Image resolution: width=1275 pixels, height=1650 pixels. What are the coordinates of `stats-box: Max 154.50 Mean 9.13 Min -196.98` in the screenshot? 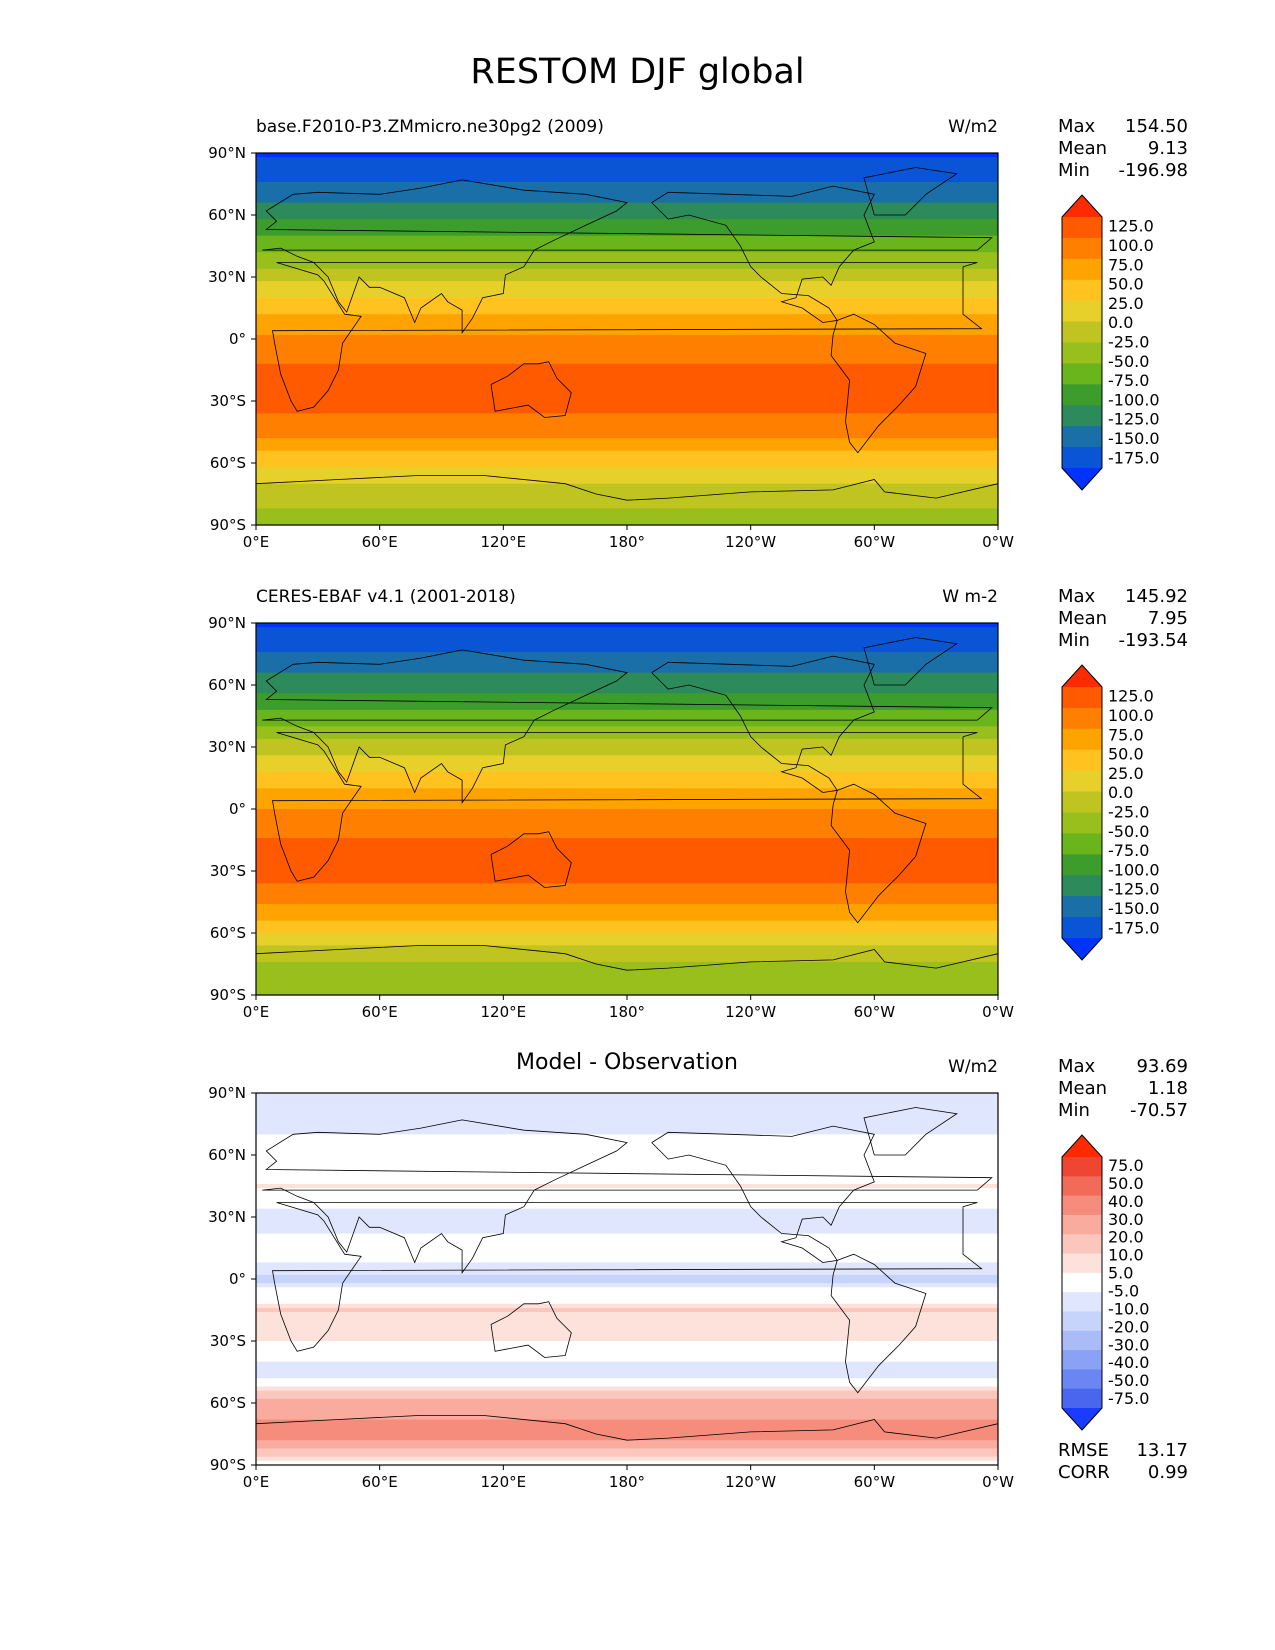 It's located at (1123, 148).